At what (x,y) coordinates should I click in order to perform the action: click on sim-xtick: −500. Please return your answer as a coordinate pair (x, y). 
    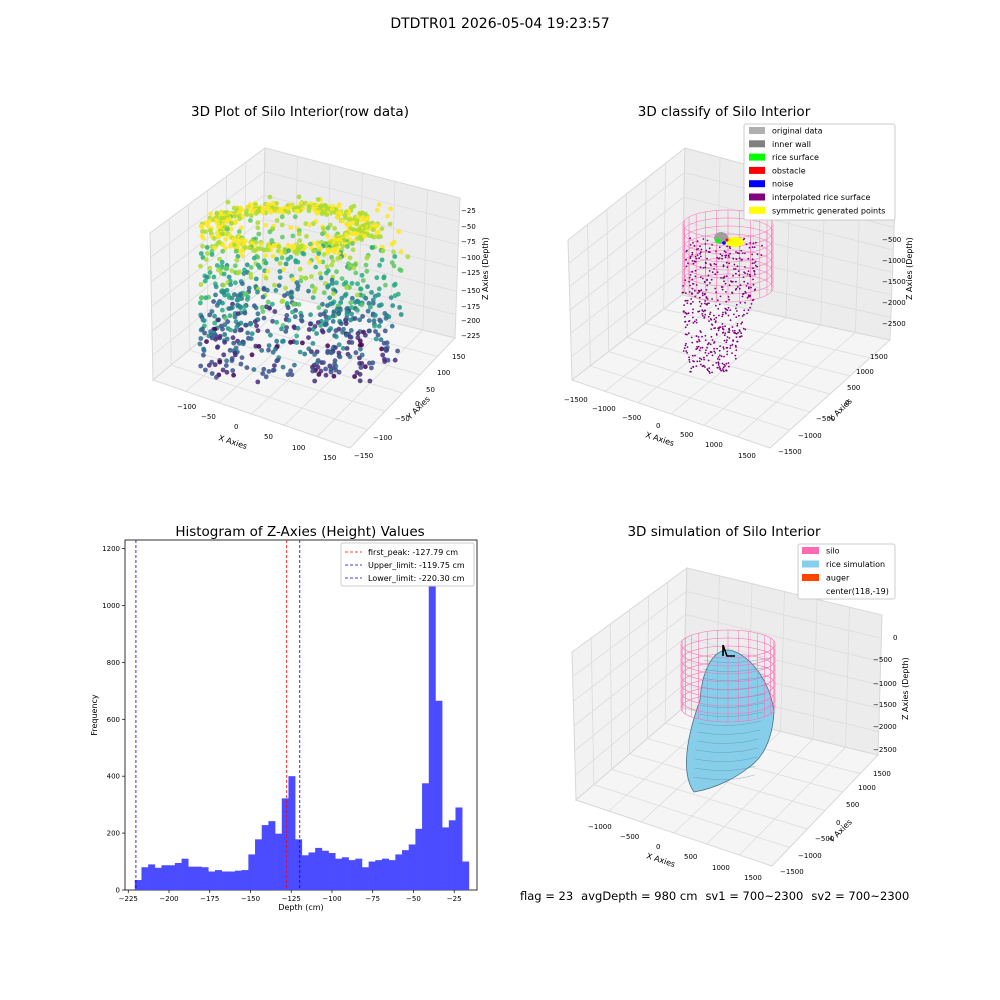
    Looking at the image, I should click on (629, 837).